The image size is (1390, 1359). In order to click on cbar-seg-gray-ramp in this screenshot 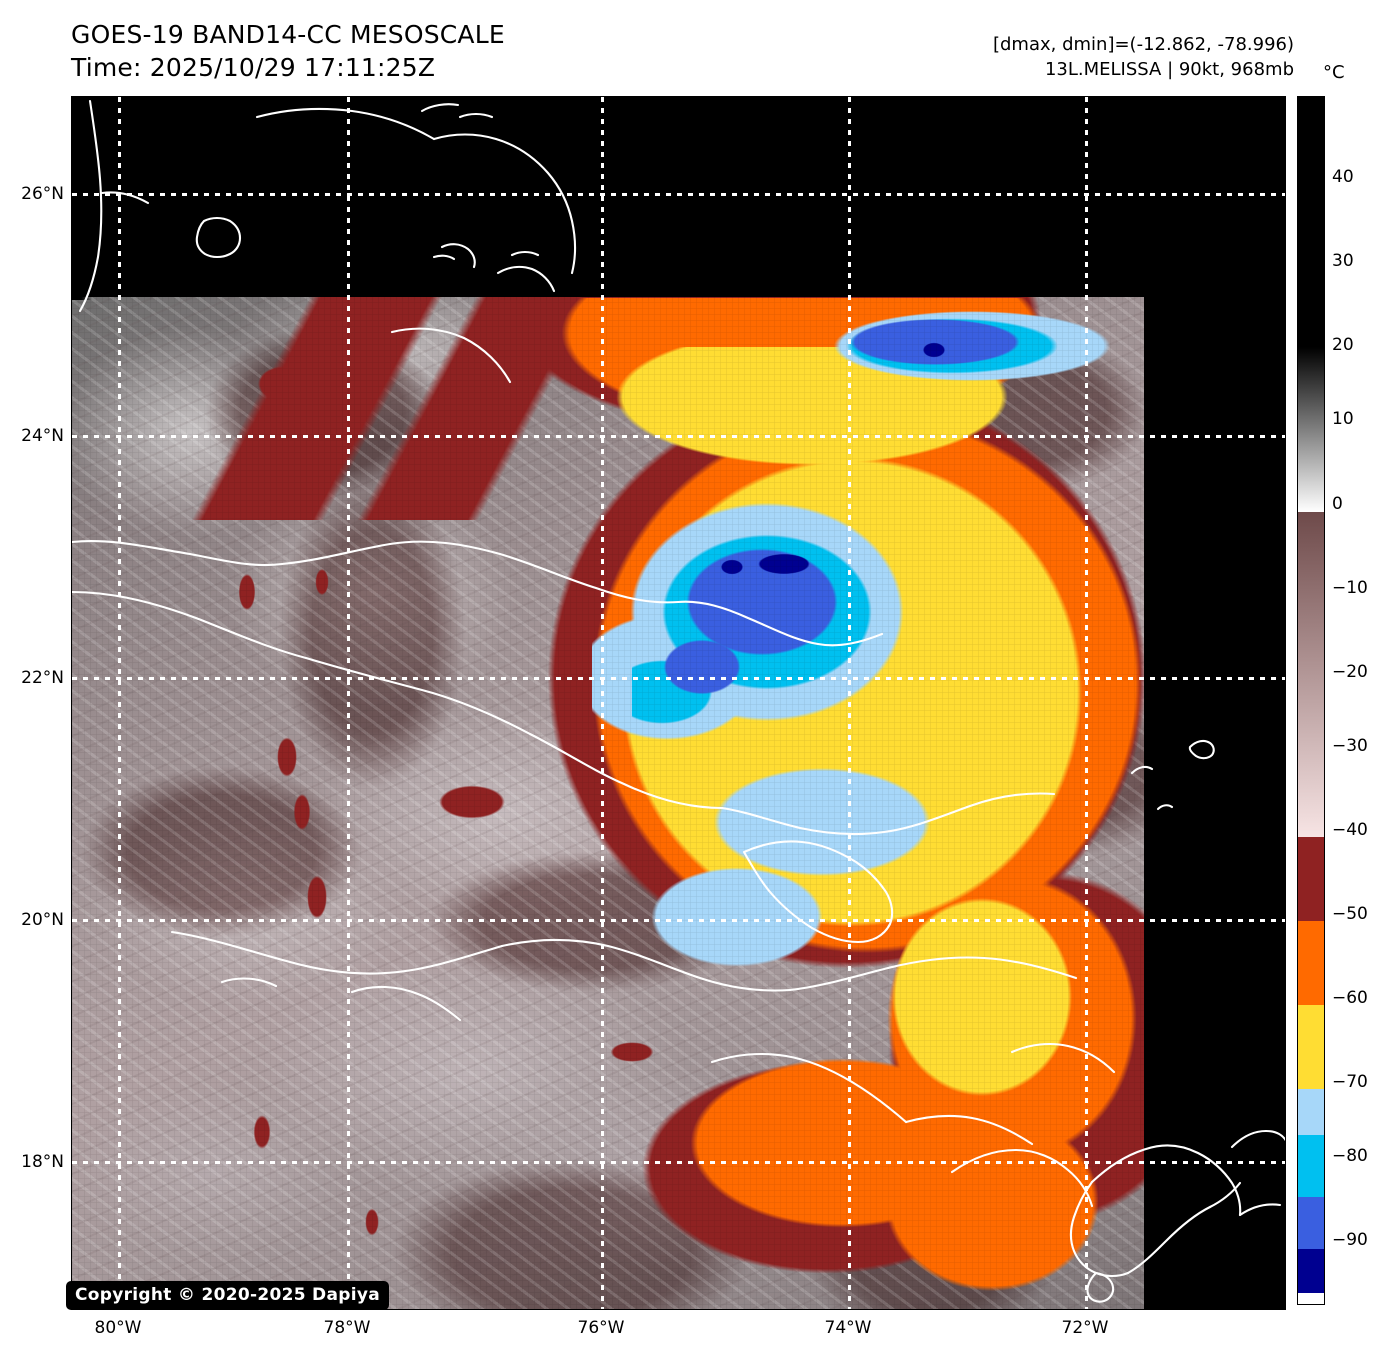, I will do `click(1311, 429)`.